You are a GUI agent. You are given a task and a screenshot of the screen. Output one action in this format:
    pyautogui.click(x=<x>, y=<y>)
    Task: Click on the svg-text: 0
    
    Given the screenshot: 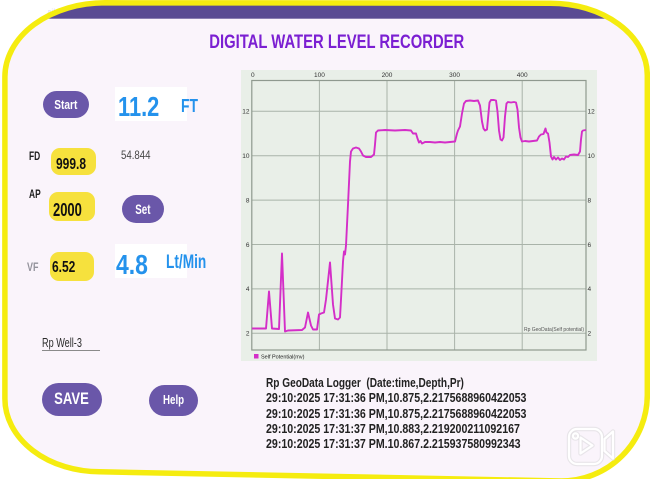 What is the action you would take?
    pyautogui.click(x=253, y=75)
    